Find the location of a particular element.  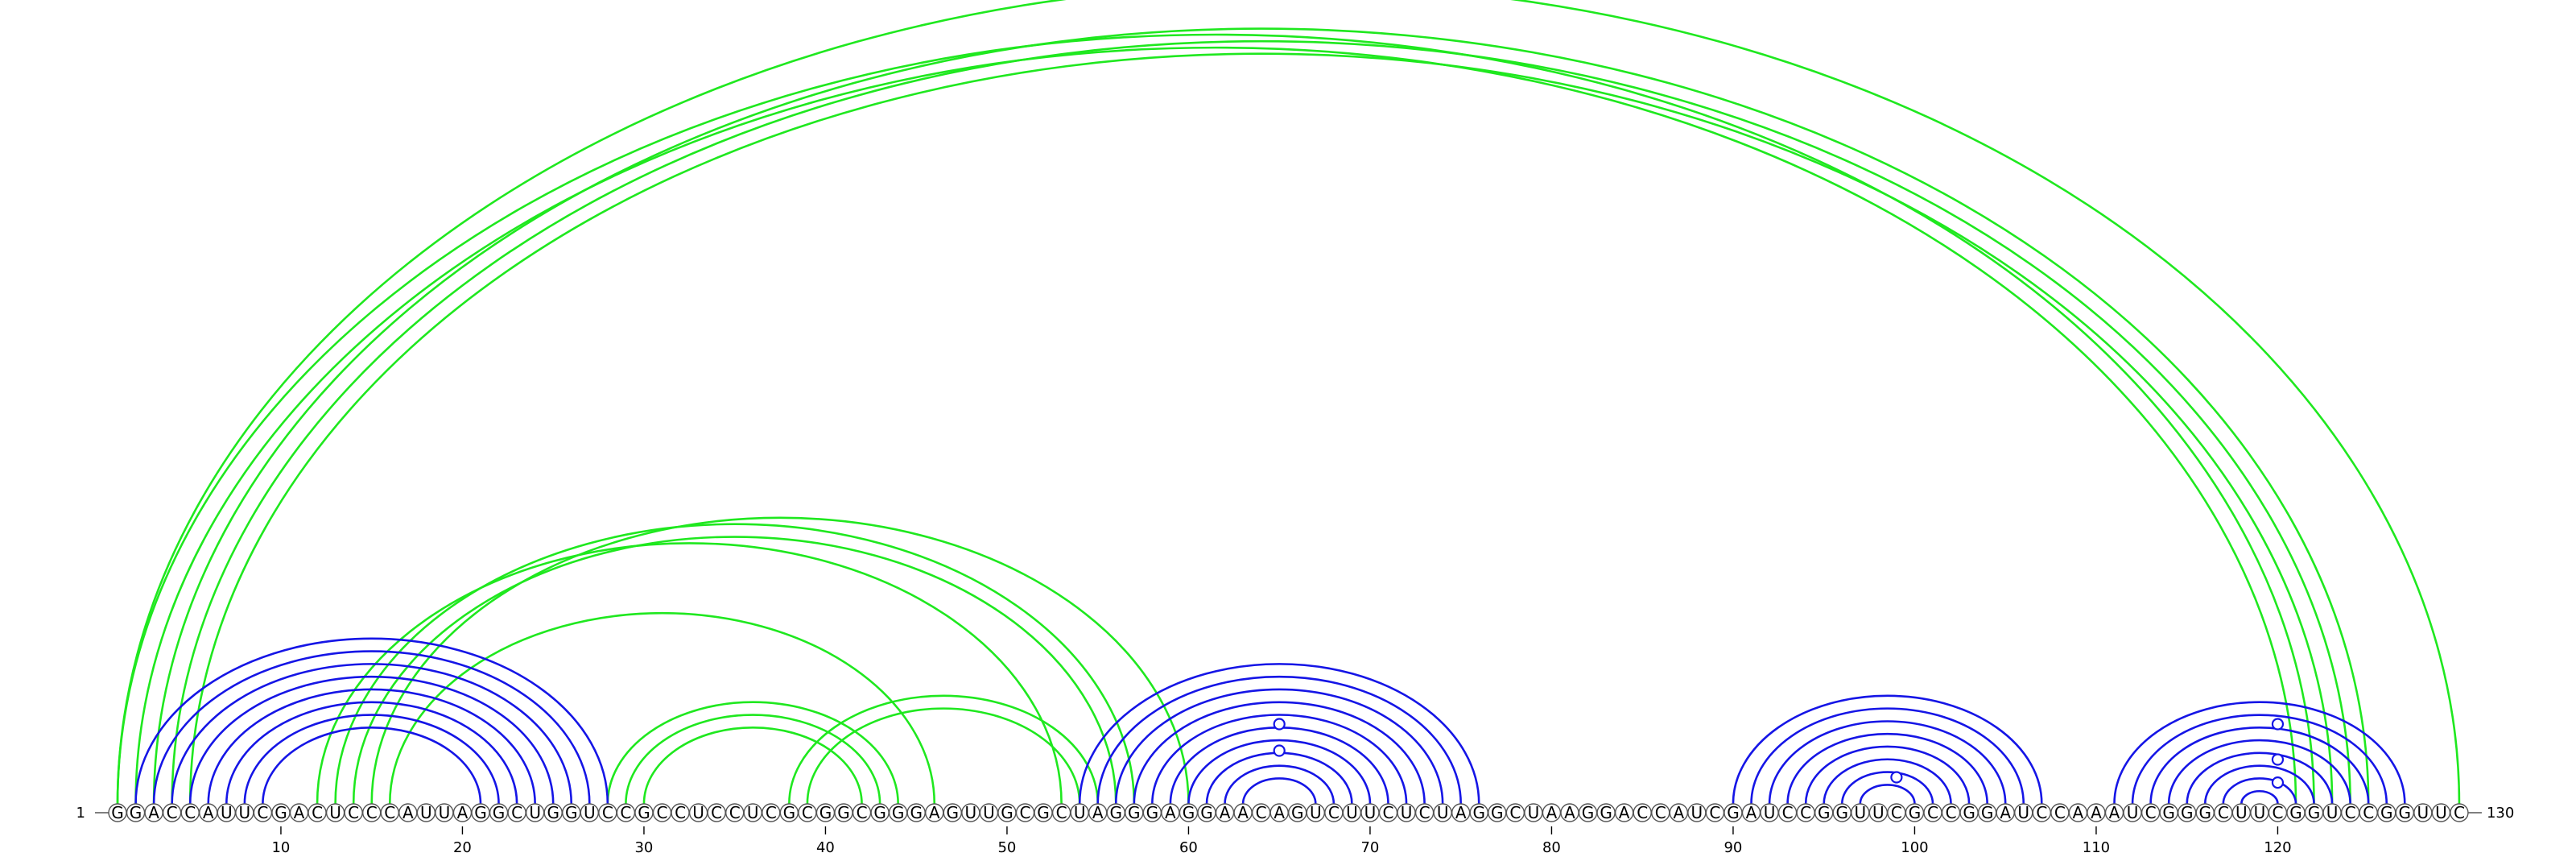

nucleotide-69: U is located at coordinates (1352, 812).